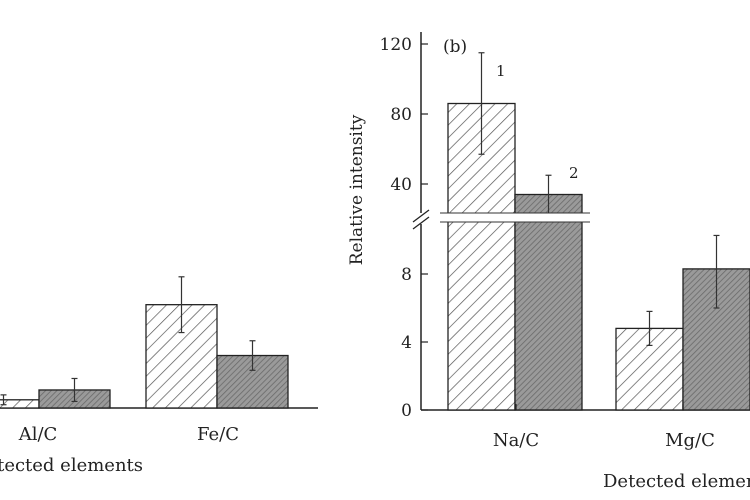 This screenshot has width=750, height=500. I want to click on panel-b-category-label: Mg/C, so click(690, 440).